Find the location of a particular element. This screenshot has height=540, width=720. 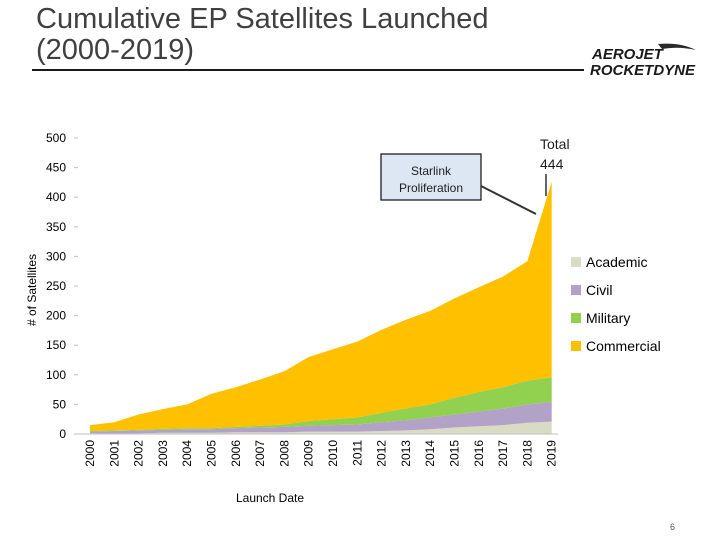

slide-title-line1: Cumulative EP Satellites Launched is located at coordinates (262, 19).